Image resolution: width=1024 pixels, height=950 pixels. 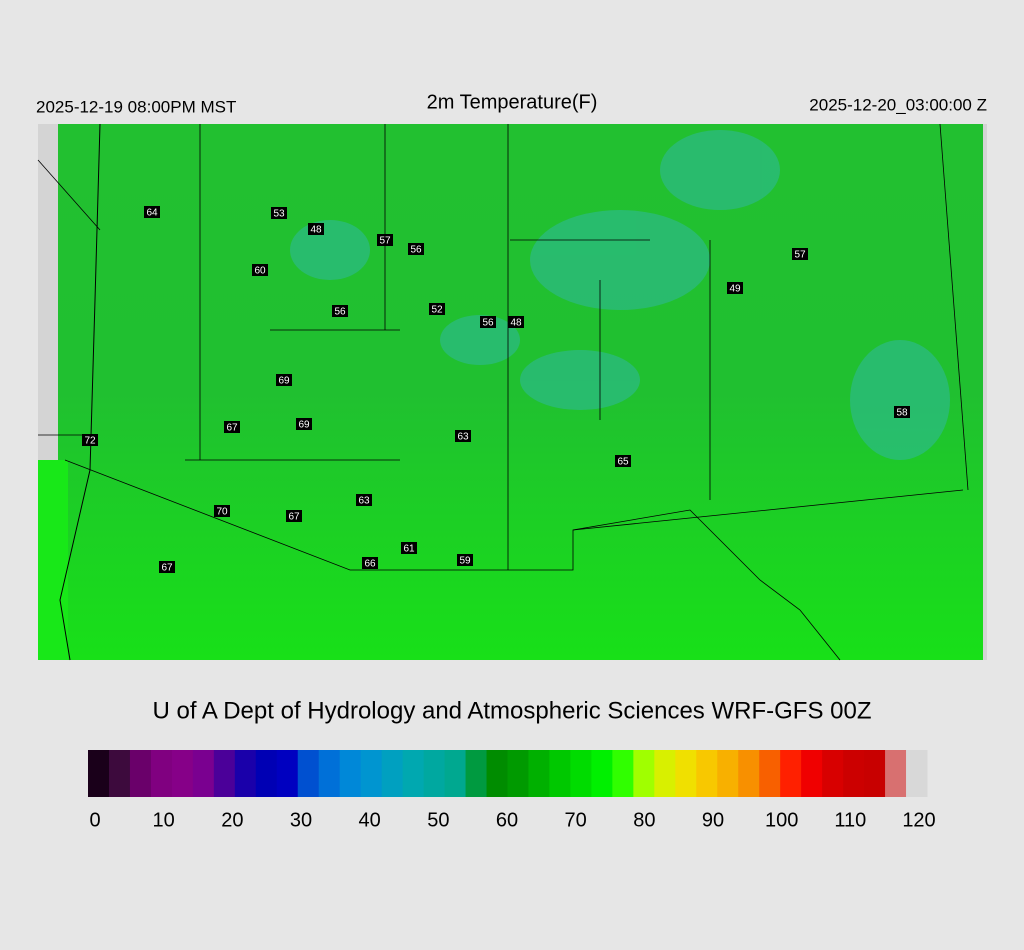 What do you see at coordinates (370, 820) in the screenshot?
I see `colorbar-tick-label: 40` at bounding box center [370, 820].